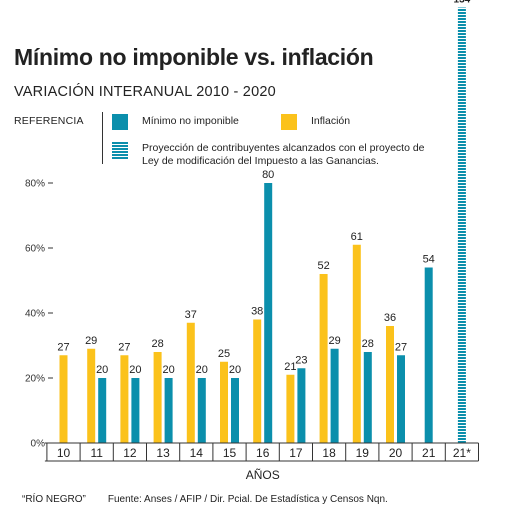 This screenshot has height=531, width=519. What do you see at coordinates (429, 453) in the screenshot?
I see `x-tick-label: 21` at bounding box center [429, 453].